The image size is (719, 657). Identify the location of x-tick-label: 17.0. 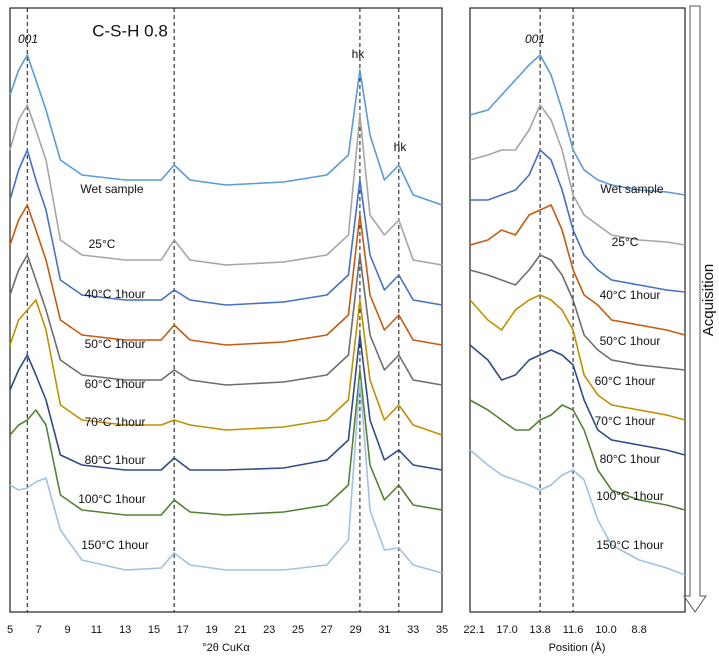
(506, 630).